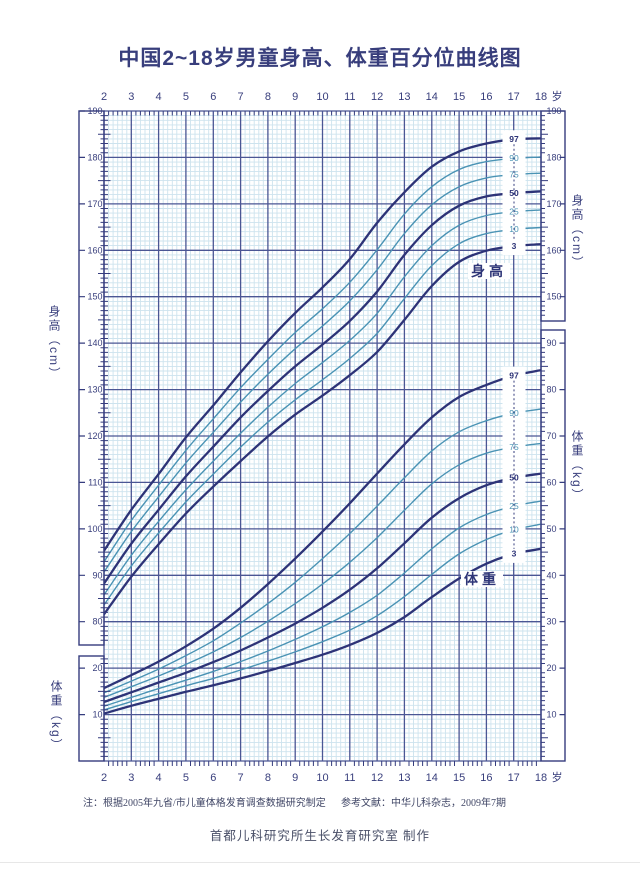  What do you see at coordinates (552, 482) in the screenshot?
I see `svg-text: 60` at bounding box center [552, 482].